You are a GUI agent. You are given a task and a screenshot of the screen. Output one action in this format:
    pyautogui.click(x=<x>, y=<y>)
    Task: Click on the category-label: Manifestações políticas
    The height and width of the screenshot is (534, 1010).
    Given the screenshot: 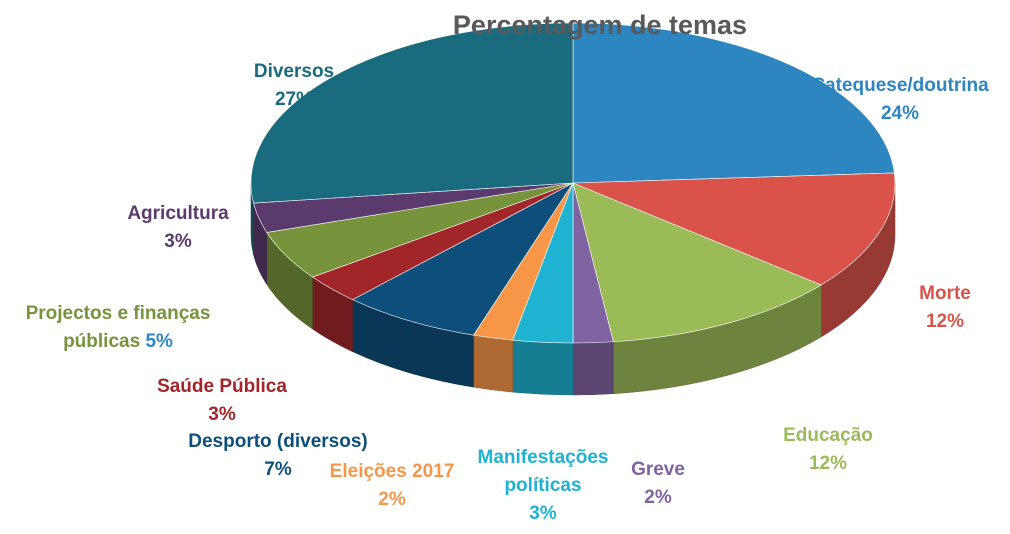 What is the action you would take?
    pyautogui.click(x=543, y=471)
    